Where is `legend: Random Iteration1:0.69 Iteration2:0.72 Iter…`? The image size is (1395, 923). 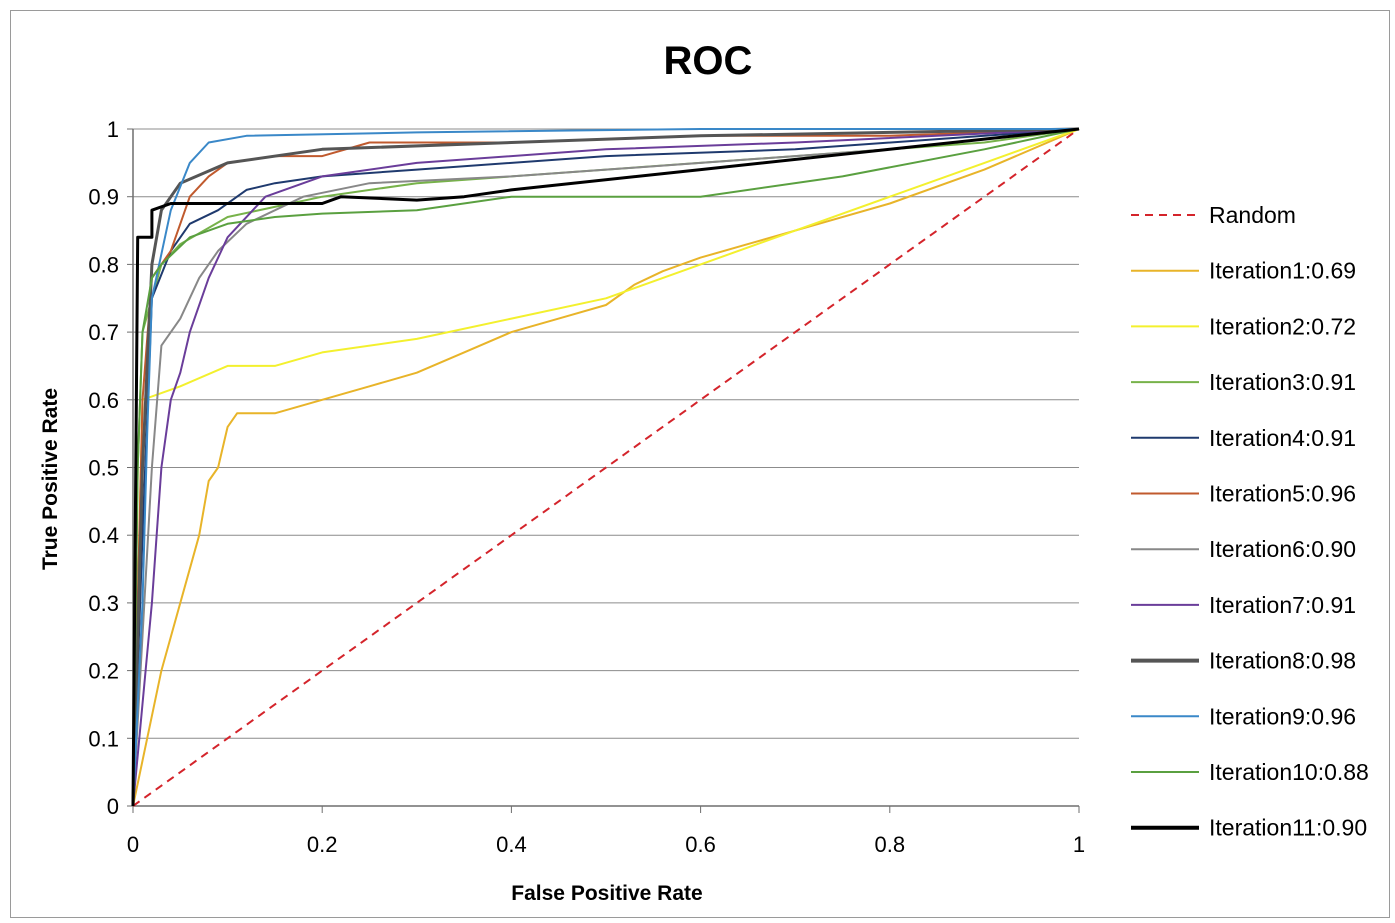
legend: Random Iteration1:0.69 Iteration2:0.72 Iter… is located at coordinates (1250, 521).